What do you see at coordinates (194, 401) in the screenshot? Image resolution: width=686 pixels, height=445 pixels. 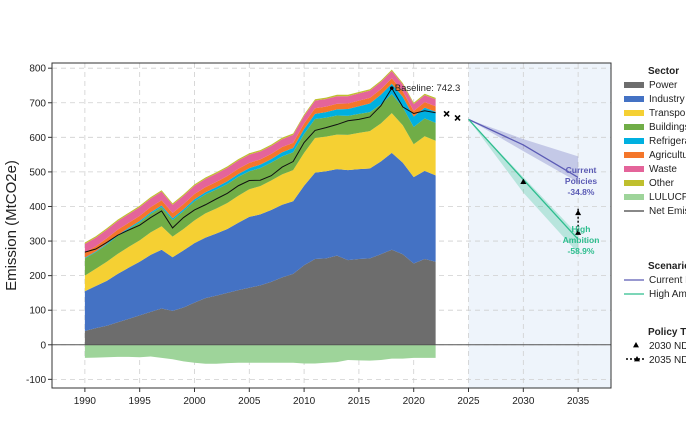 I see `x-tick-label: 2000` at bounding box center [194, 401].